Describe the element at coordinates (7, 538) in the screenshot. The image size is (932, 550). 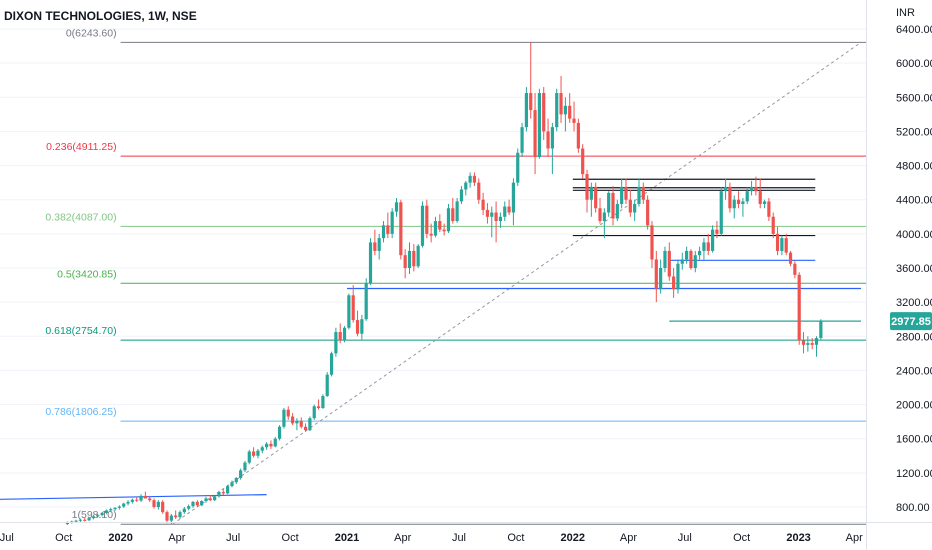
I see `x-tick-label: Jul` at that location.